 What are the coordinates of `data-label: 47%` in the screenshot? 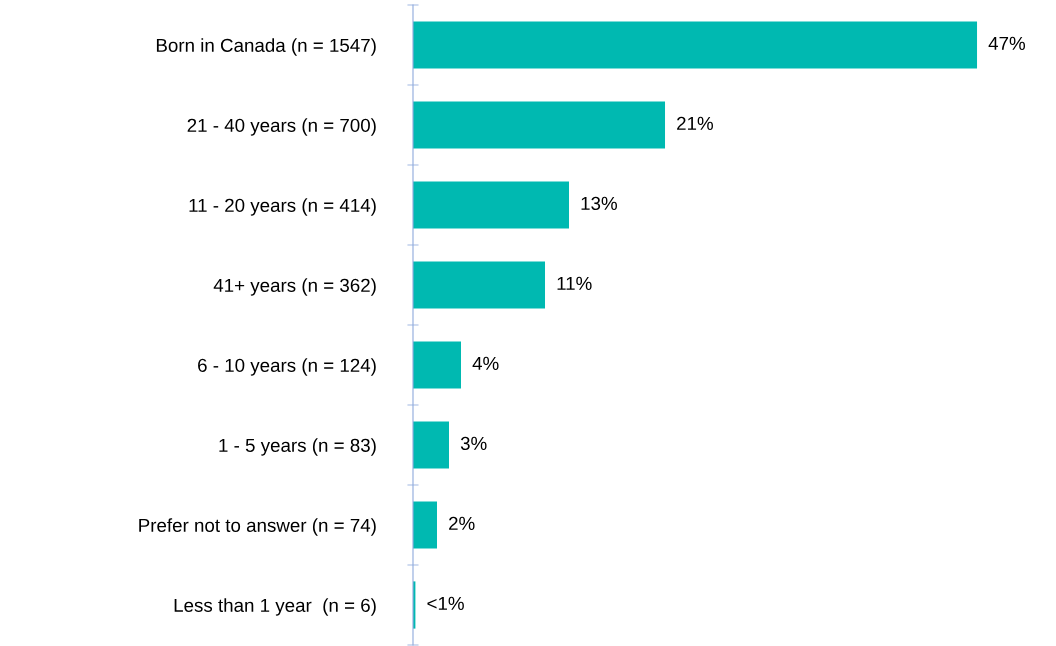 It's located at (1007, 43).